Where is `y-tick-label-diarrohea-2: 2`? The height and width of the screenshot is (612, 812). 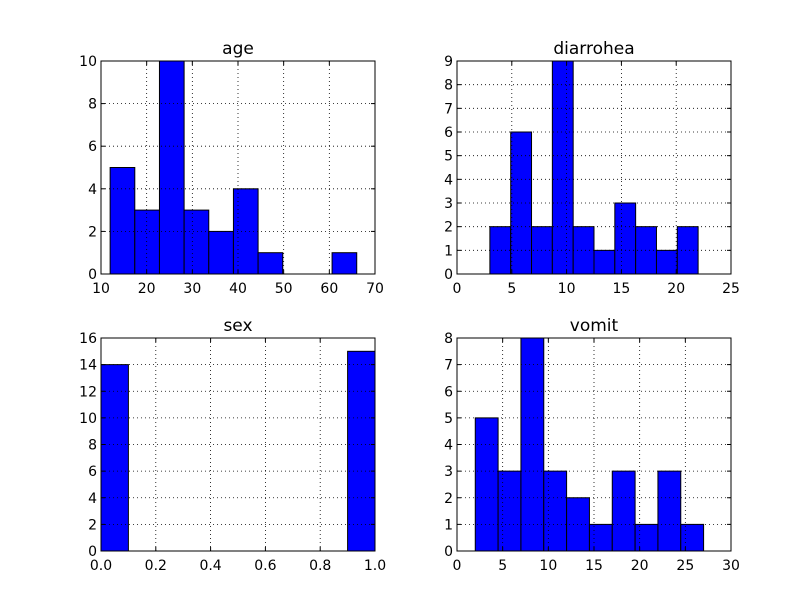 y-tick-label-diarrohea-2: 2 is located at coordinates (448, 228).